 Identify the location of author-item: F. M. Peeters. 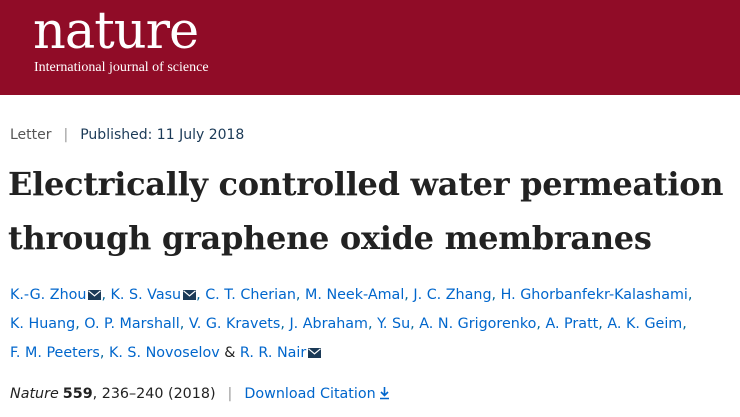
(55, 353).